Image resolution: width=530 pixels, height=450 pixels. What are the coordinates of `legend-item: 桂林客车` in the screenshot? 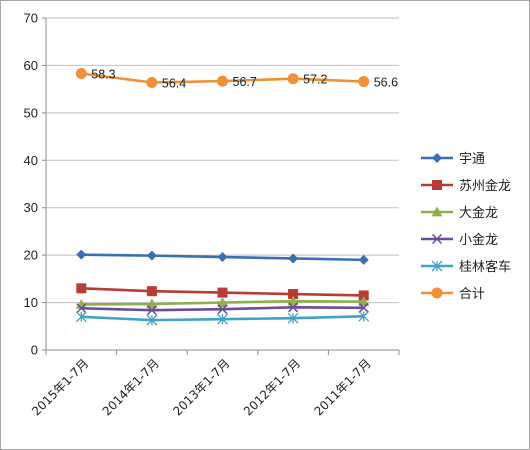 It's located at (466, 267).